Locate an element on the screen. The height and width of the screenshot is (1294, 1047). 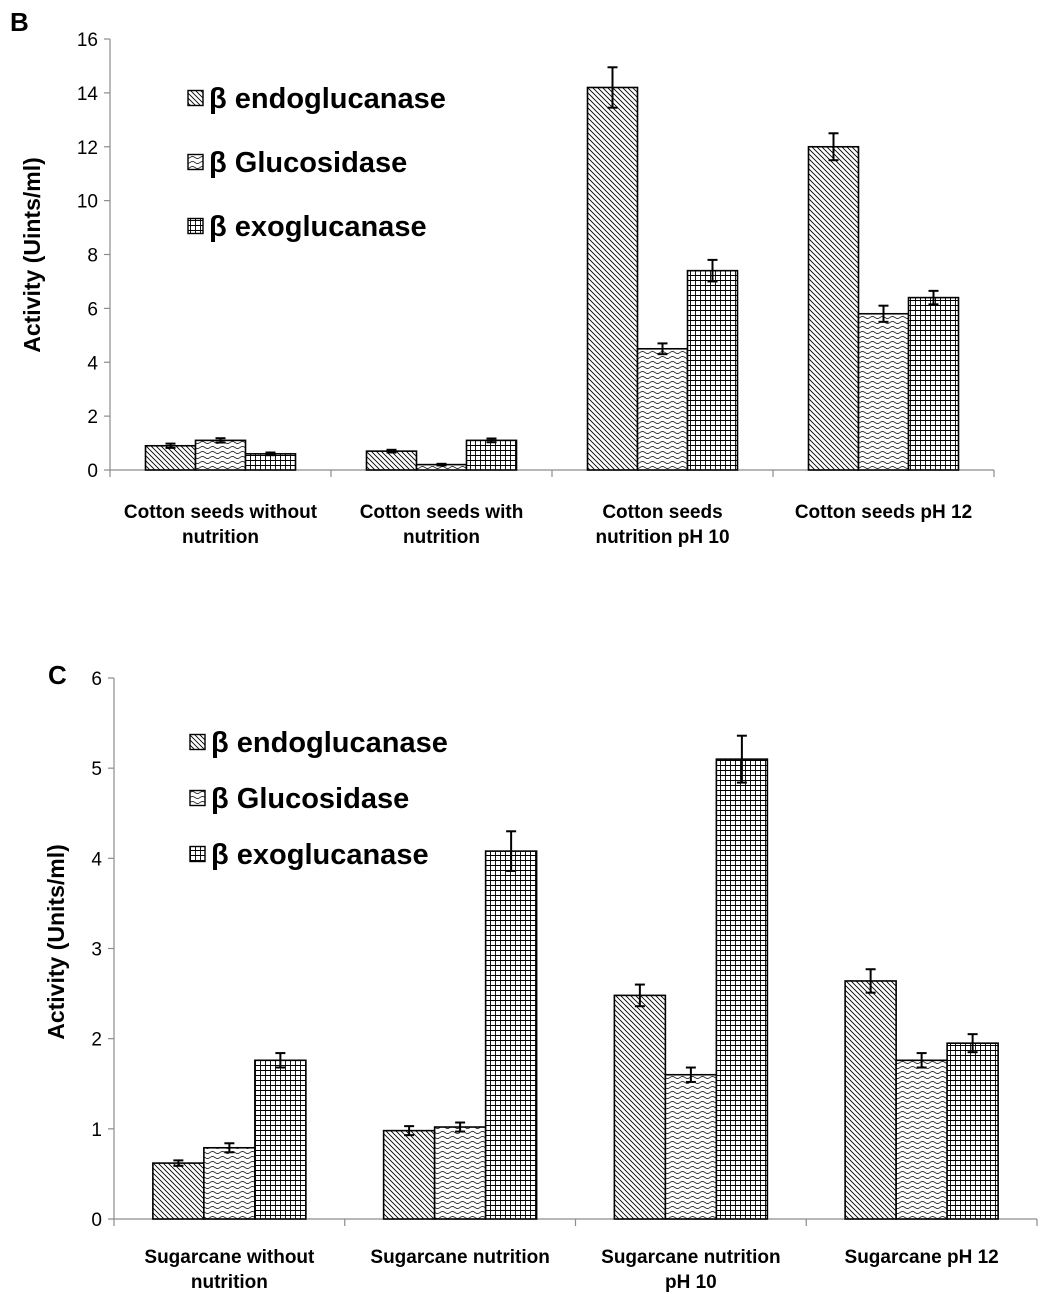
x-tick-label: Cotton seeds pH 12 is located at coordinates (883, 512).